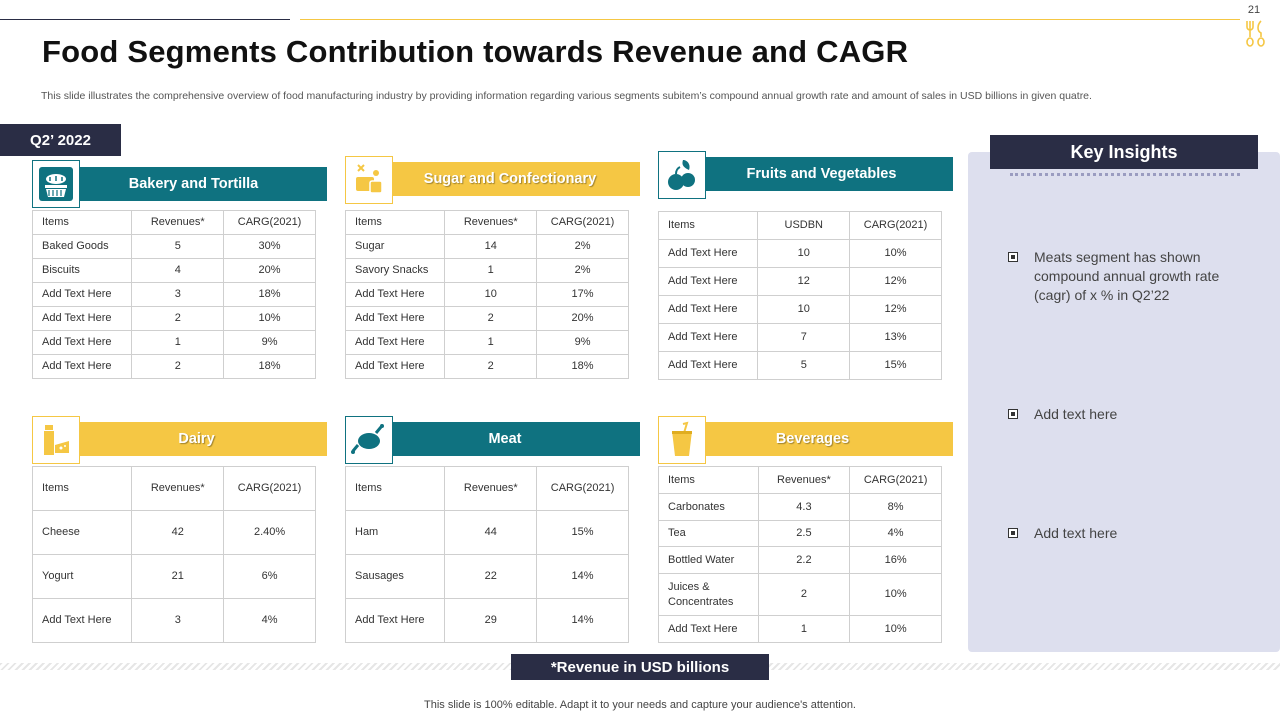 The width and height of the screenshot is (1280, 720). Describe the element at coordinates (1124, 152) in the screenshot. I see `insights-title: Key Insights` at that location.